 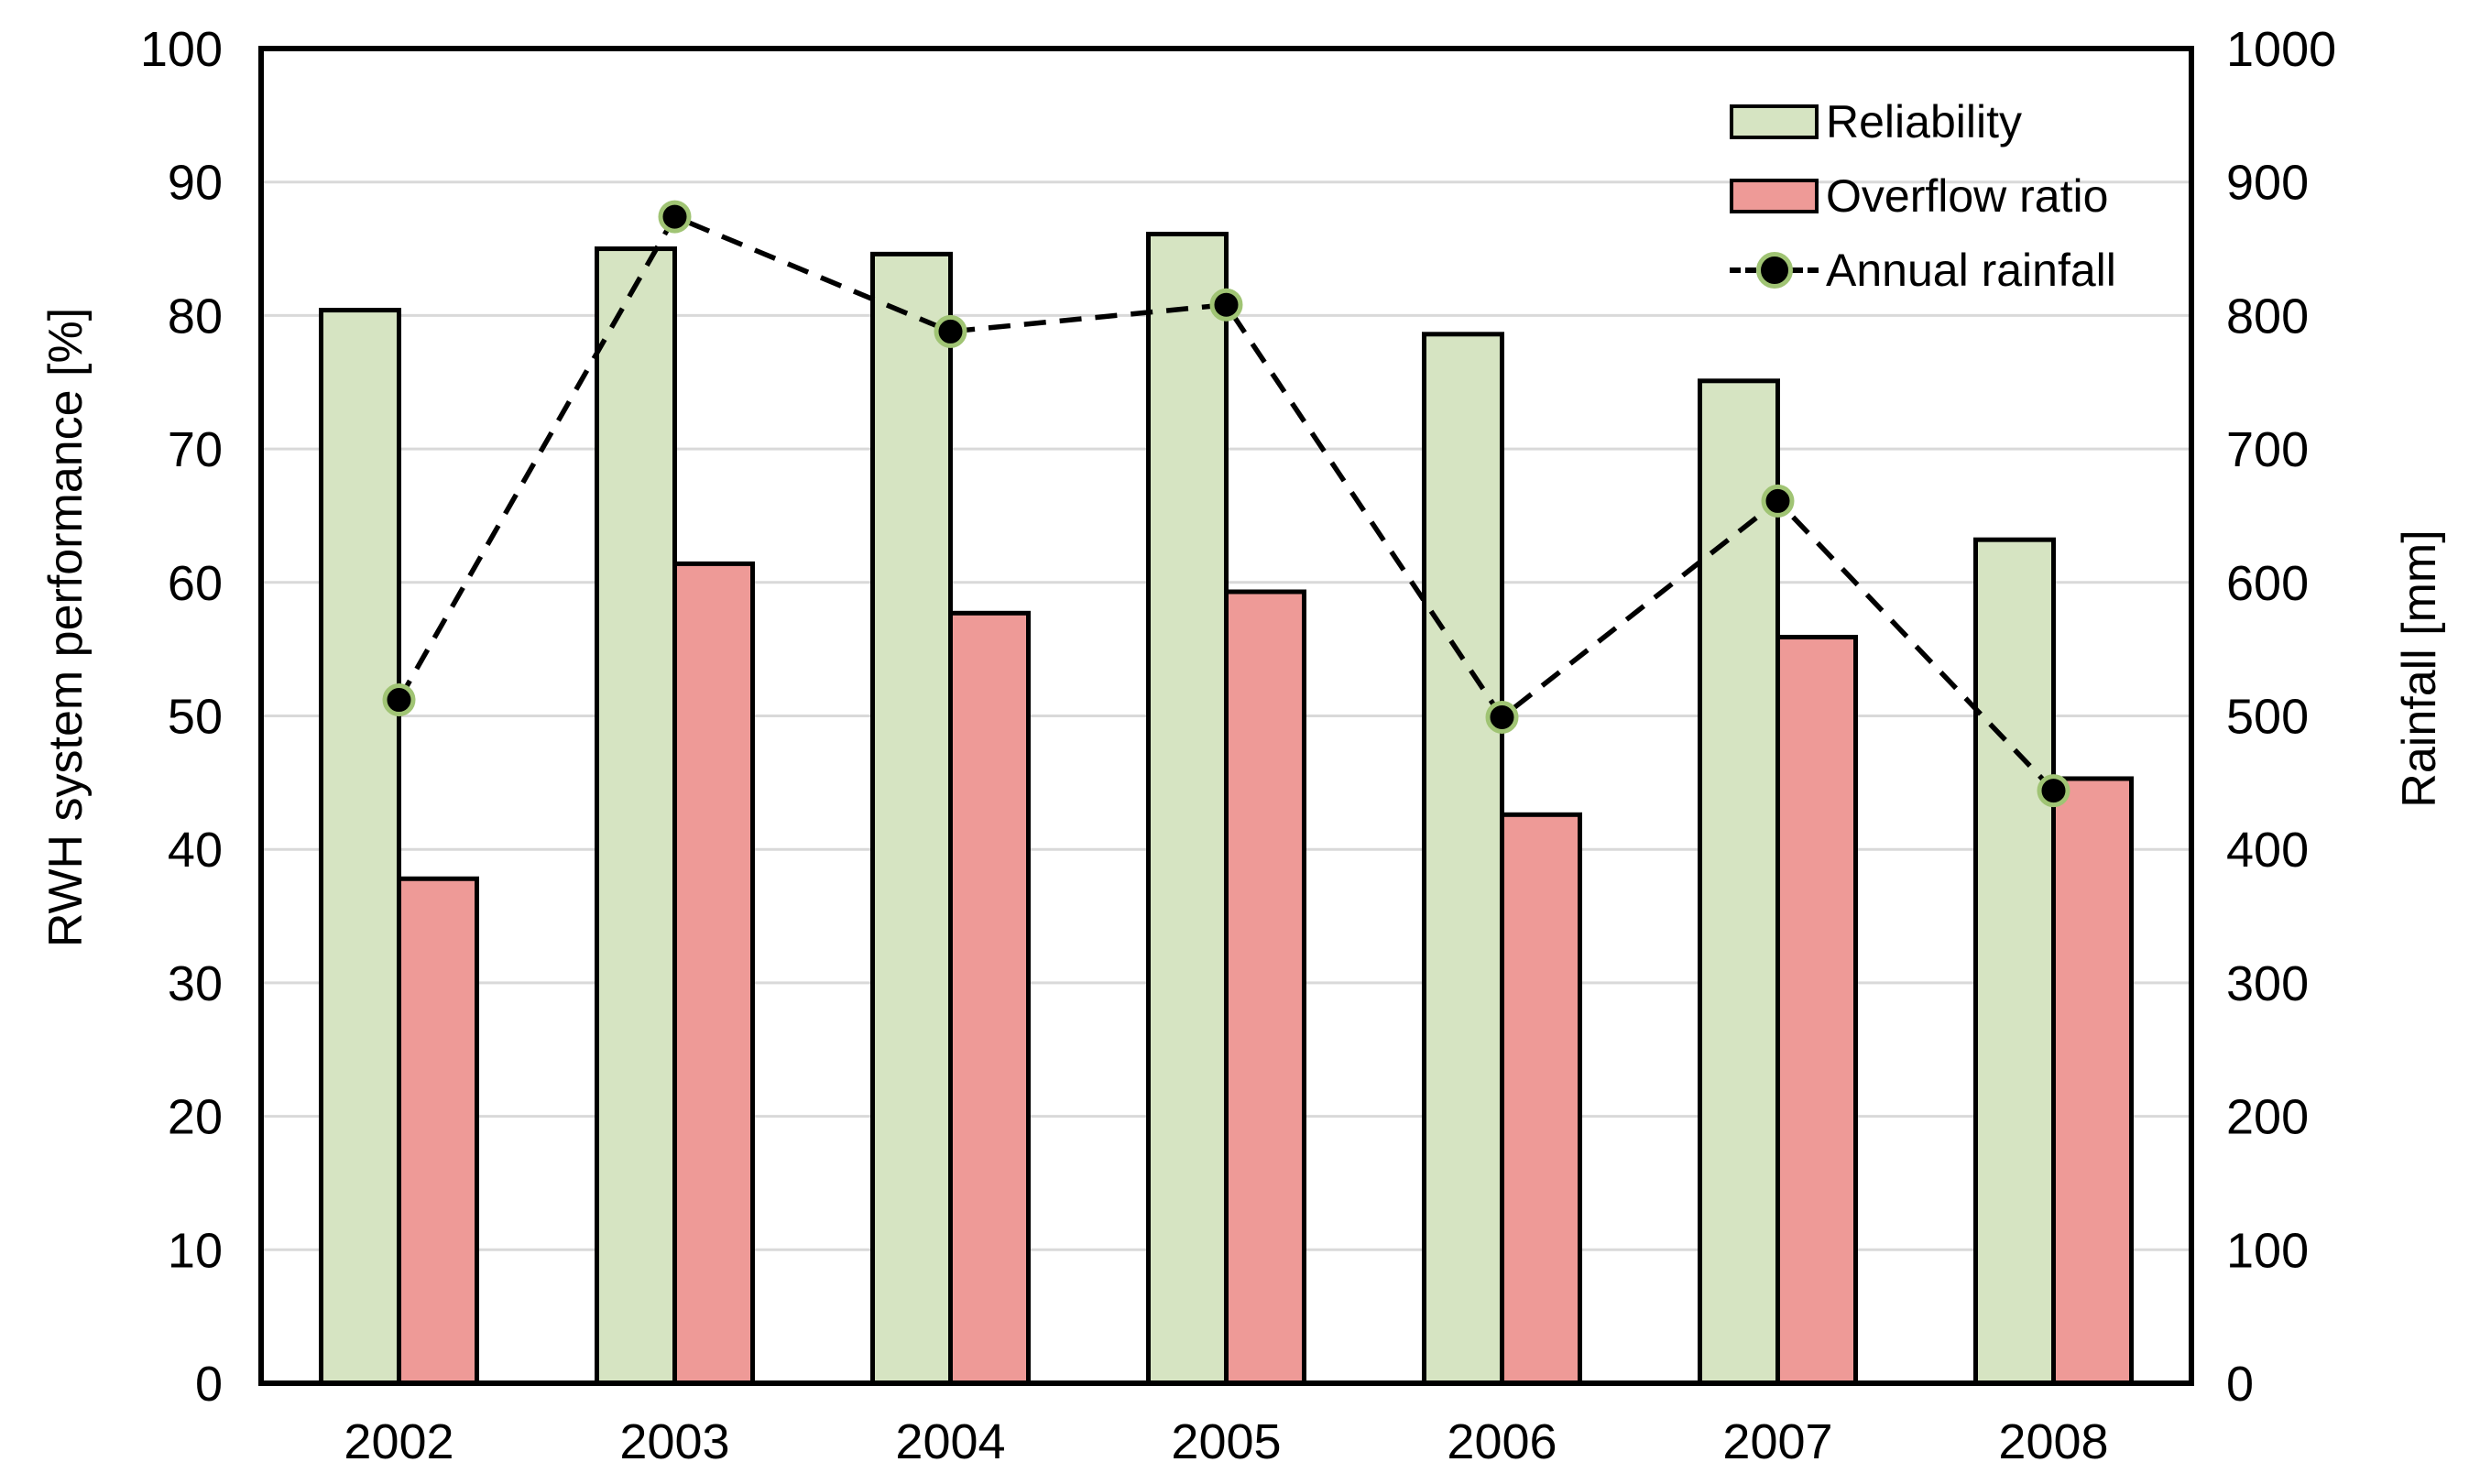 I want to click on rainfall-line-sample-icon, so click(x=1774, y=270).